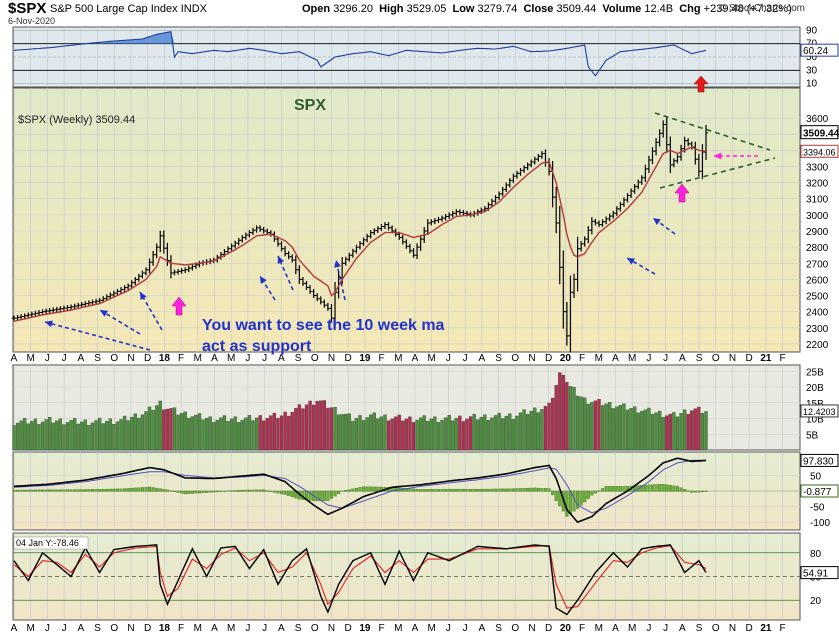 The image size is (839, 634). Describe the element at coordinates (515, 628) in the screenshot. I see `x-tick-label-bottom: O` at that location.